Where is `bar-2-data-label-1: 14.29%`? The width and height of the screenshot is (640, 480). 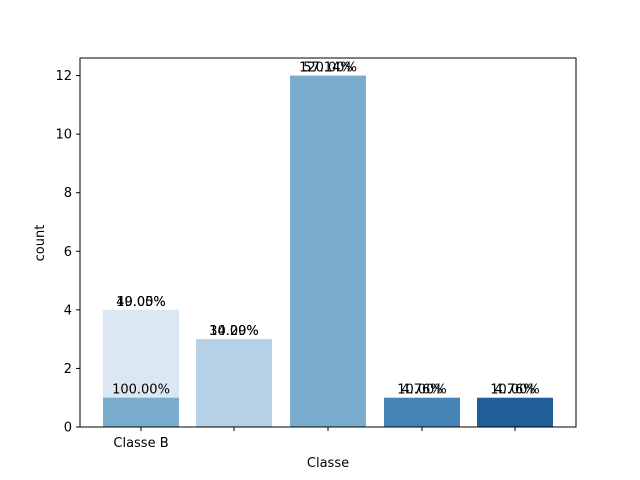
bar-2-data-label-1: 14.29% is located at coordinates (234, 331).